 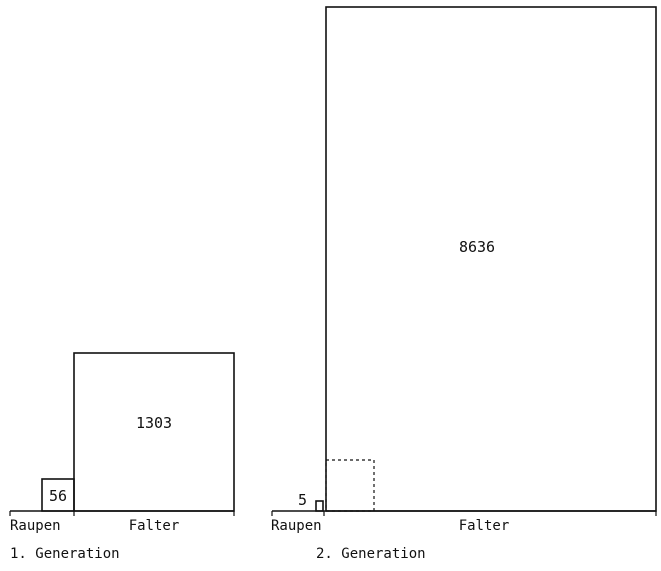 What do you see at coordinates (154, 423) in the screenshot?
I see `gen1-falter-value: 1303` at bounding box center [154, 423].